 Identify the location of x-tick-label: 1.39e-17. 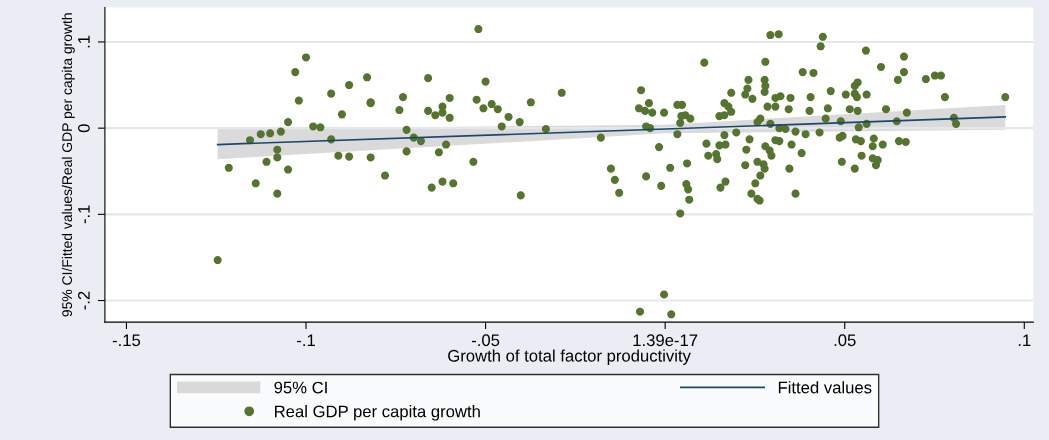
(665, 340).